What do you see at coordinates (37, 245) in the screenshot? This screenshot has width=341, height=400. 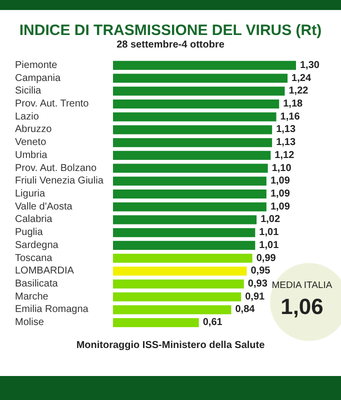 I see `y-tick-label: Sardegna` at bounding box center [37, 245].